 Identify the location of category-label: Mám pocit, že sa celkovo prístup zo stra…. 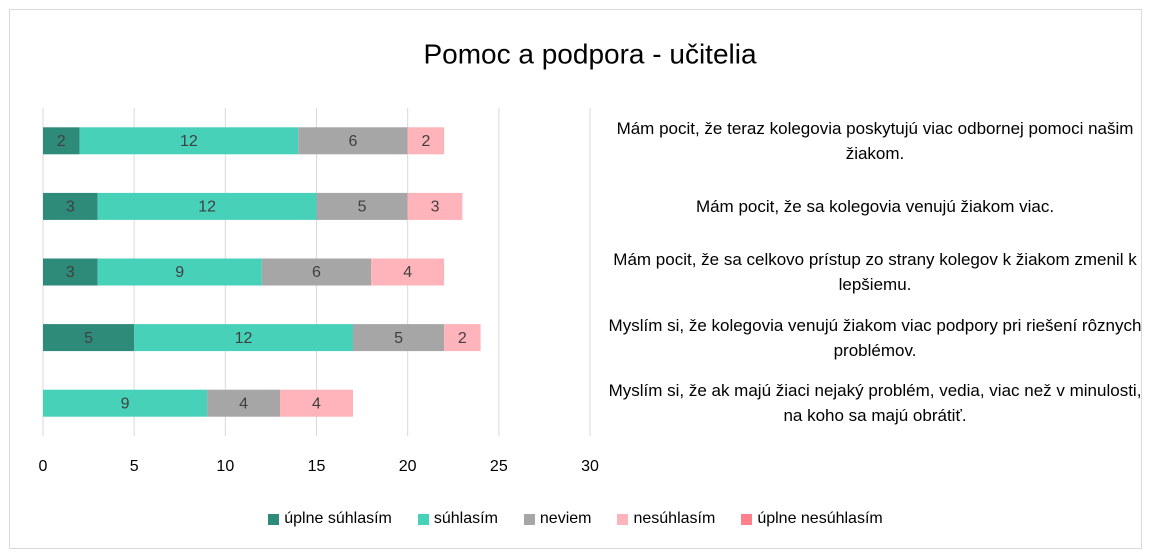
(875, 271).